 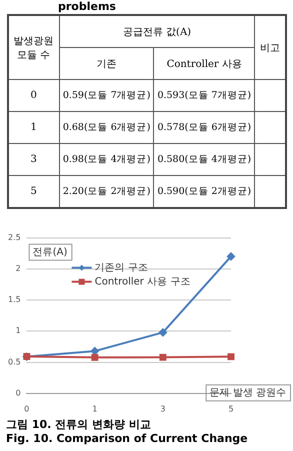 What do you see at coordinates (33, 95) in the screenshot?
I see `category-label: 0` at bounding box center [33, 95].